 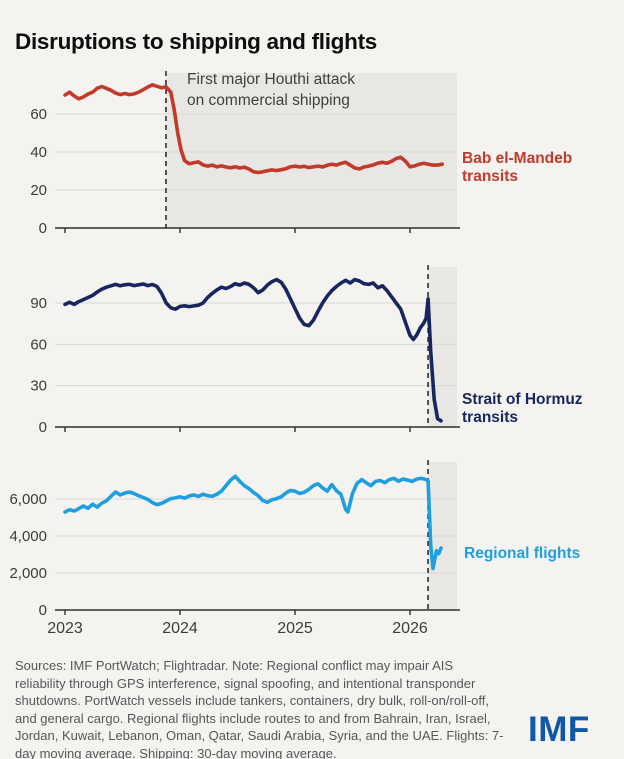 What do you see at coordinates (38, 152) in the screenshot?
I see `y-tick-label-40: 40` at bounding box center [38, 152].